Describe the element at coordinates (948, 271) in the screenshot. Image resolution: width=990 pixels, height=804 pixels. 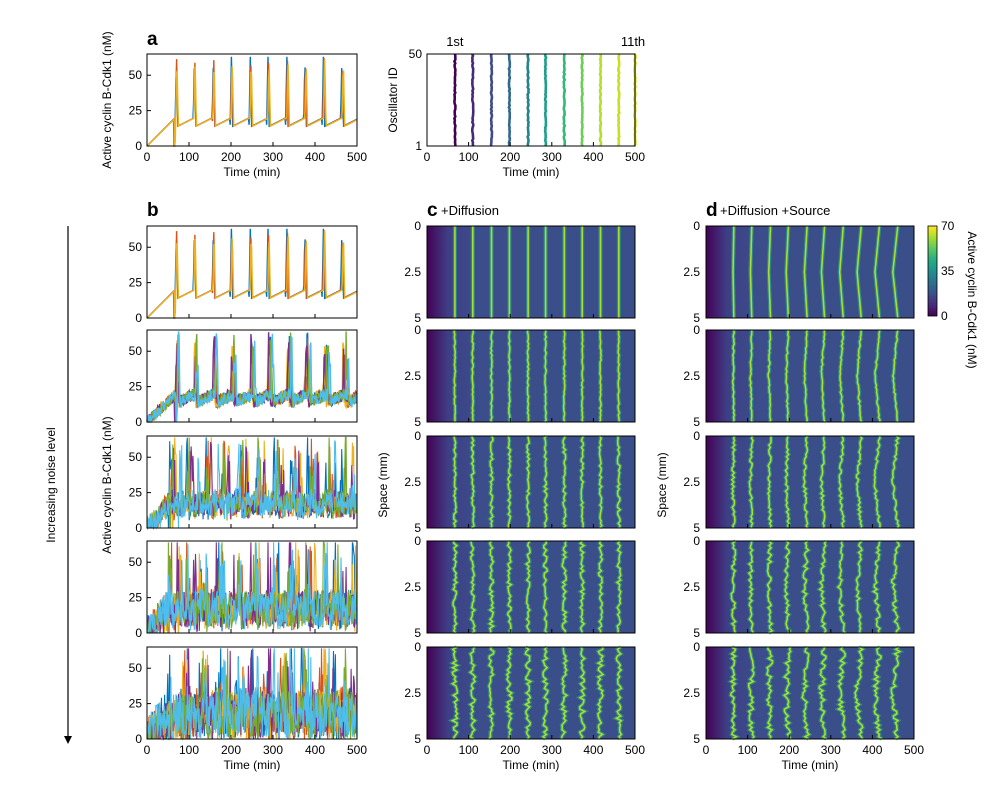
I see `colorbar-tick: 35` at that location.